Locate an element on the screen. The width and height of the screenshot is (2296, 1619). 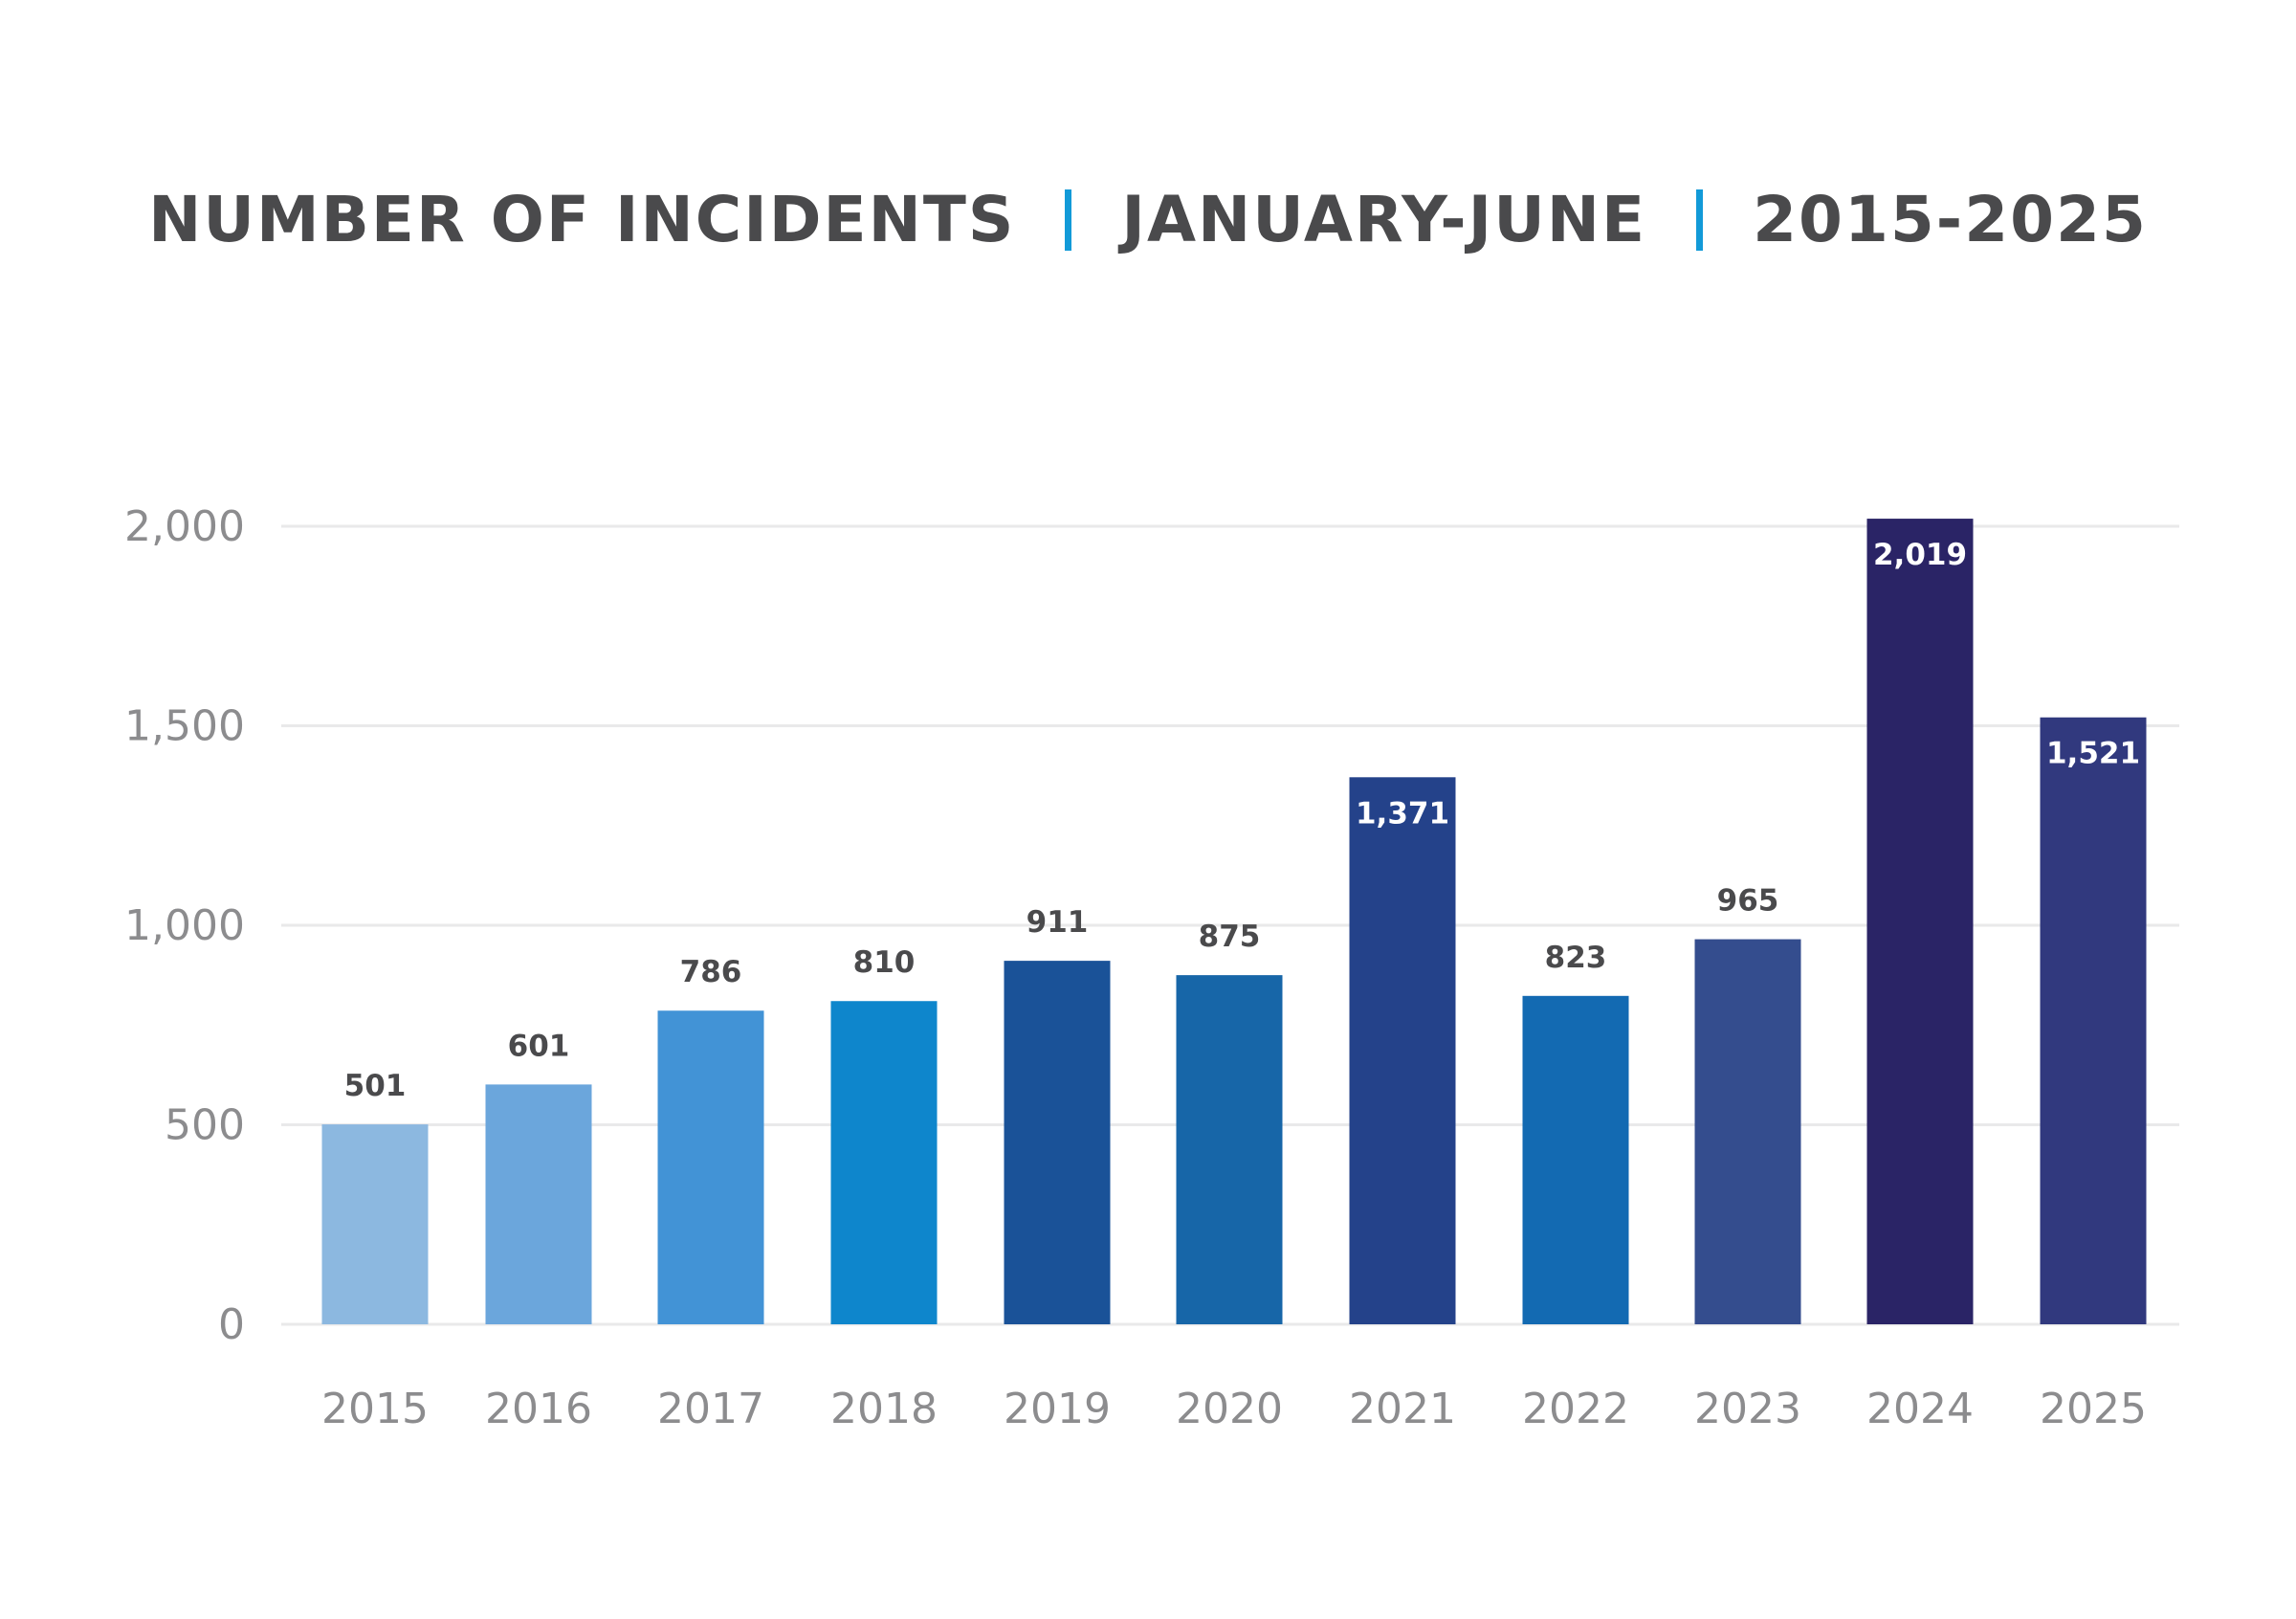
x-tick-label: 2019 is located at coordinates (1057, 1409).